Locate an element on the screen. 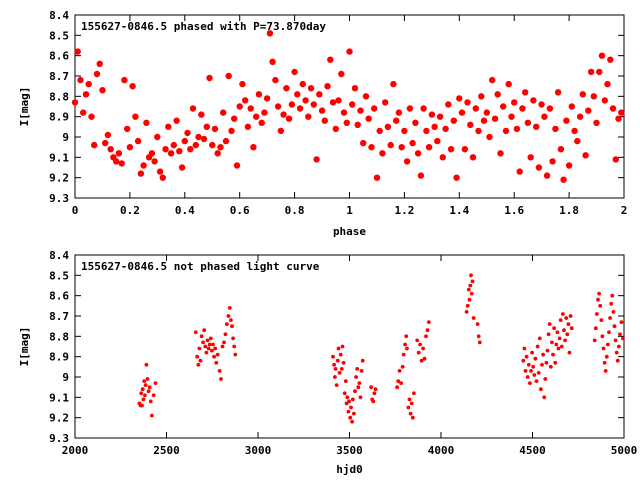  phased-x-tick-label: 1.6 is located at coordinates (514, 210).